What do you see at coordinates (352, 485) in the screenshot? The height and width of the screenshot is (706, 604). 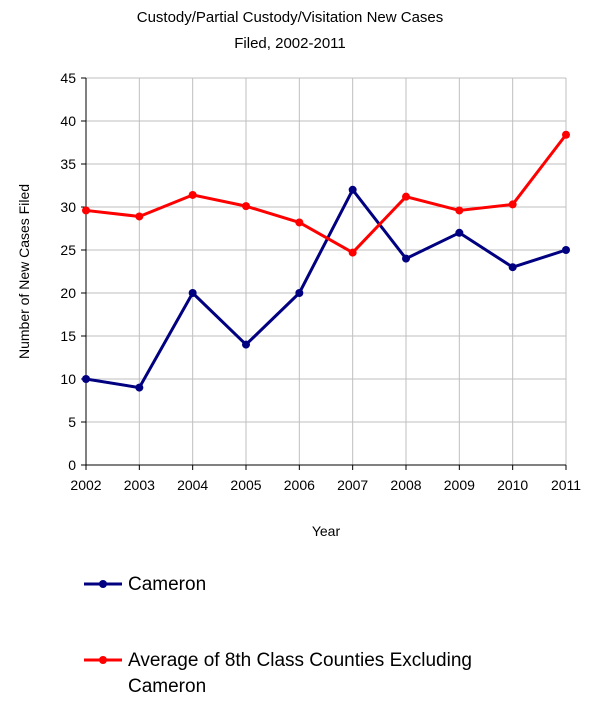 I see `x-tick-label-2007: 2007` at bounding box center [352, 485].